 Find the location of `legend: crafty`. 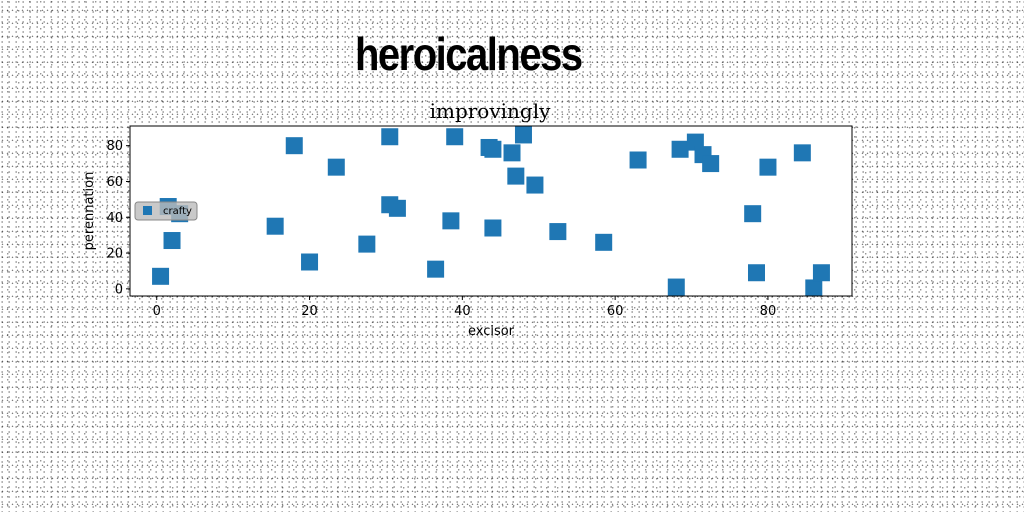

legend: crafty is located at coordinates (166, 211).